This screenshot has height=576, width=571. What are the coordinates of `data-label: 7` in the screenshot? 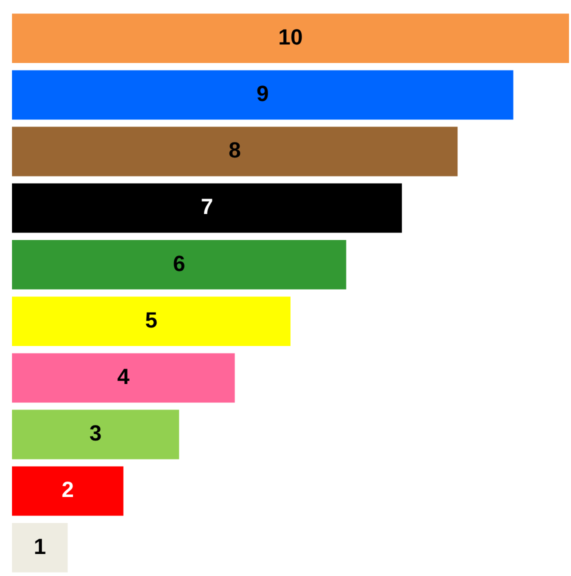 It's located at (207, 207).